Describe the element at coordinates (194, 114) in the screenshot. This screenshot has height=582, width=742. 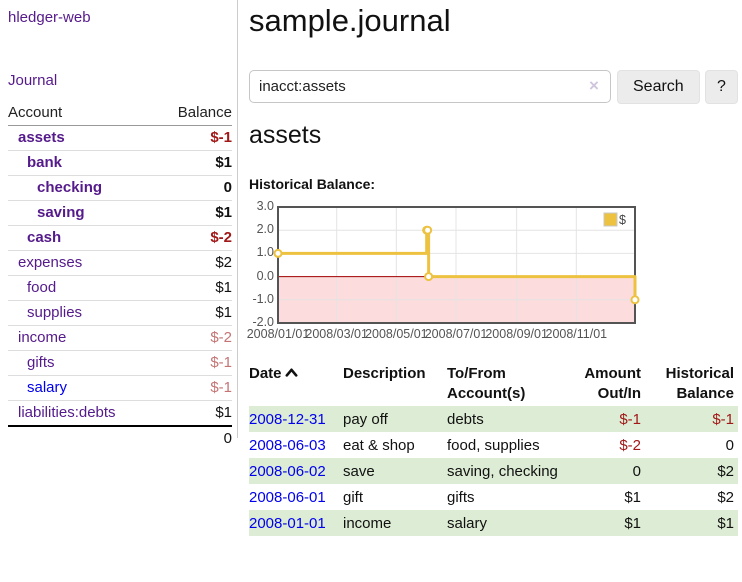
I see `accounts-header-balance: Balance` at that location.